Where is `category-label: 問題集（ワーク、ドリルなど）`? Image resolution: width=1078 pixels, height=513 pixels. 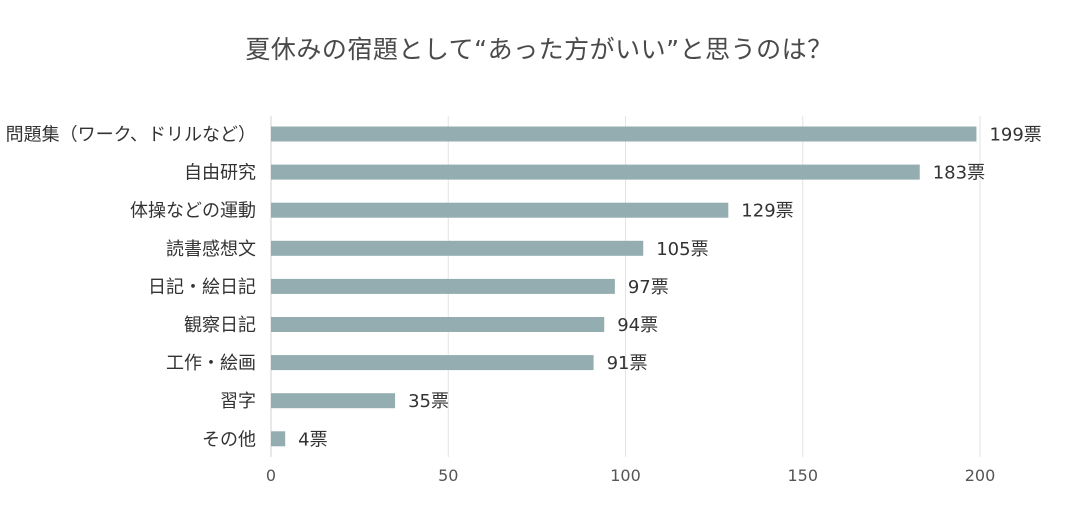
category-label: 問題集（ワーク、ドリルなど） is located at coordinates (131, 135).